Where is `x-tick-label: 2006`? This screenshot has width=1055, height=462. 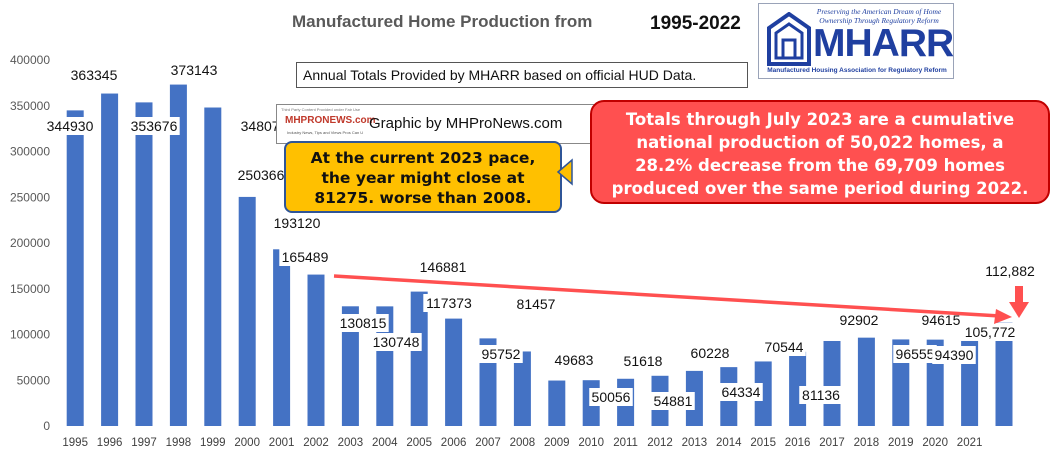
x-tick-label: 2006 is located at coordinates (454, 443).